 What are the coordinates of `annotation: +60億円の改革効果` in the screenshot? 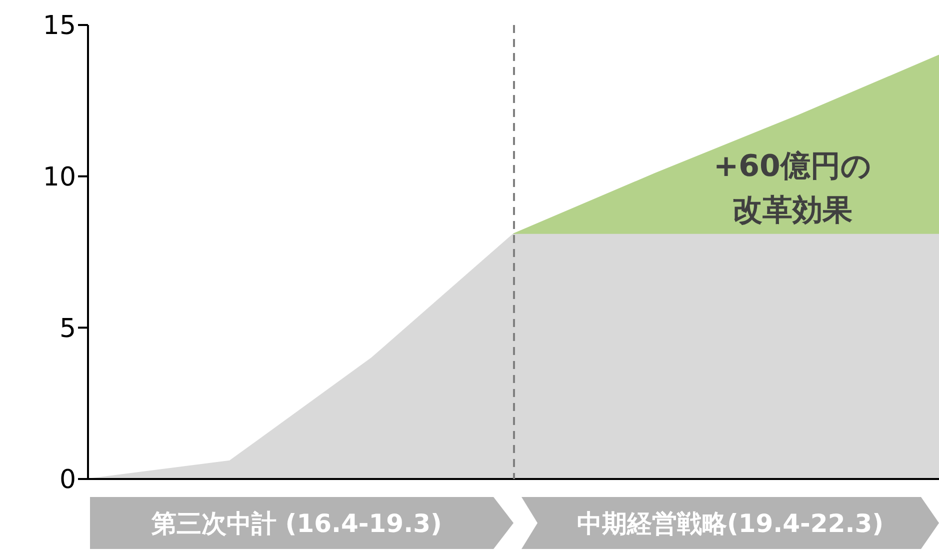 It's located at (792, 189).